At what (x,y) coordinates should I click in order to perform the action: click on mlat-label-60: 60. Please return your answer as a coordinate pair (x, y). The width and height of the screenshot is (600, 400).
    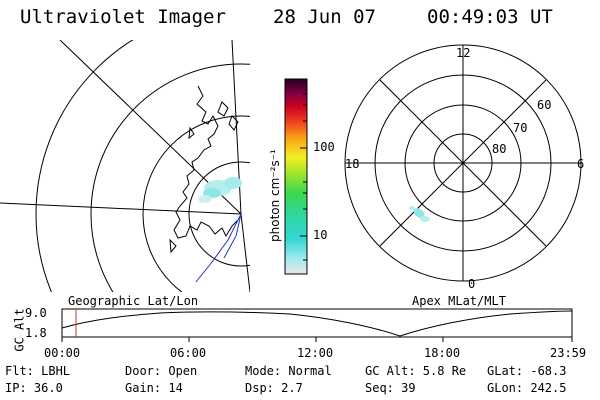
    Looking at the image, I should click on (544, 105).